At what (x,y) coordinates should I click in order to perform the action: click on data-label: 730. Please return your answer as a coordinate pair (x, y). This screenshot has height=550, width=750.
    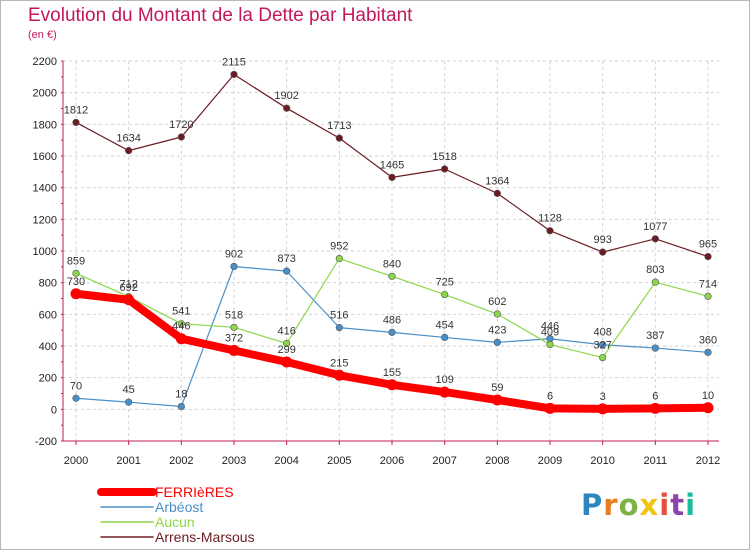
    Looking at the image, I should click on (76, 282).